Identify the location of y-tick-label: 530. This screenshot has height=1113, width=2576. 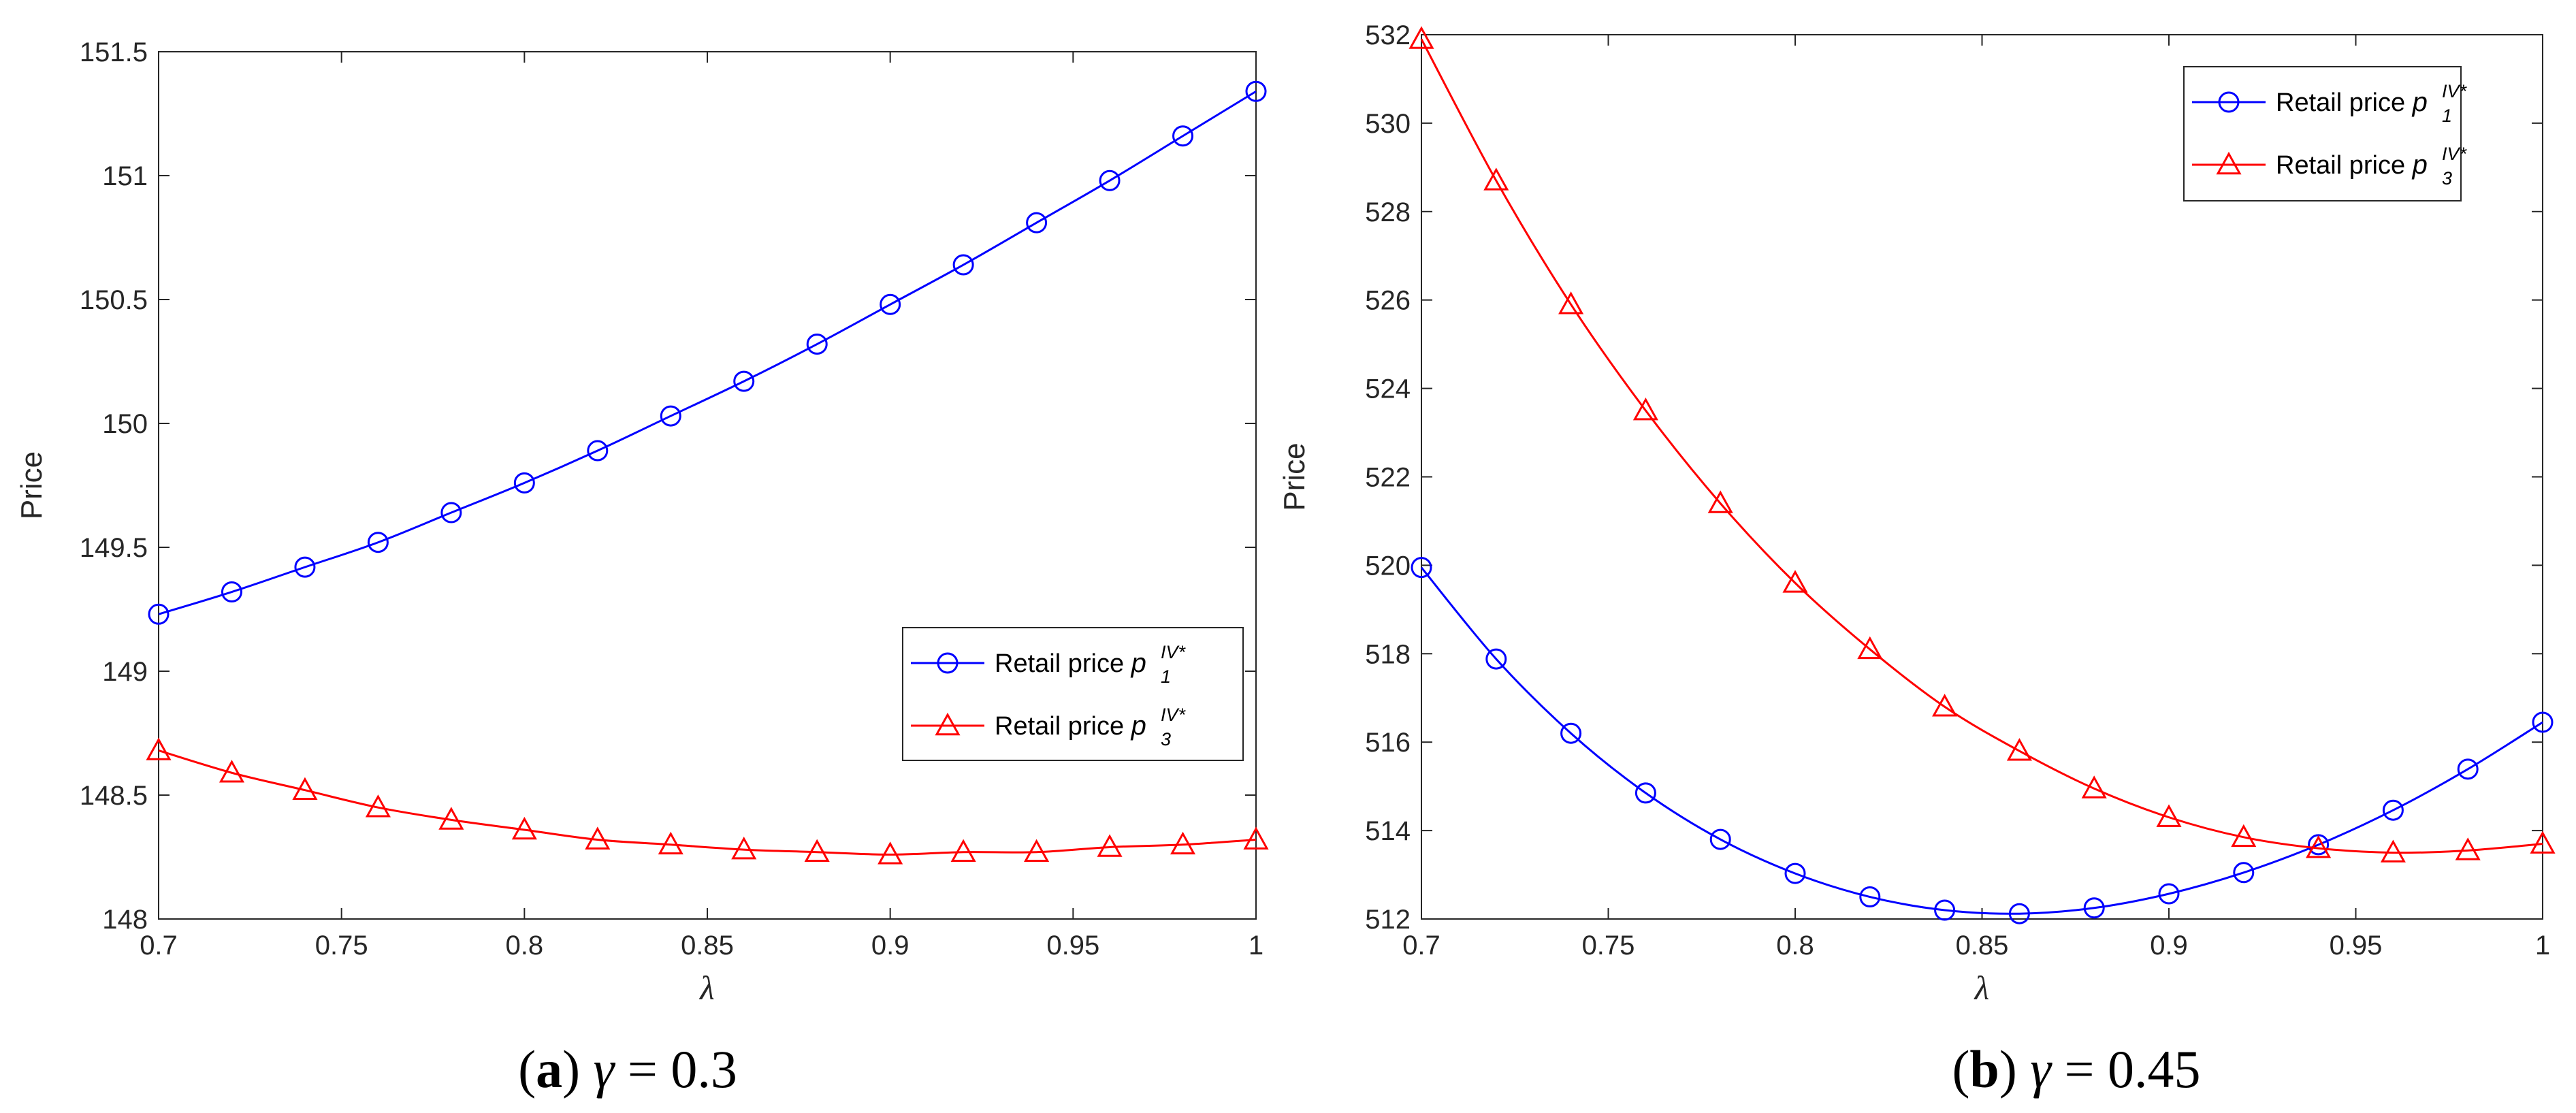
(1388, 124).